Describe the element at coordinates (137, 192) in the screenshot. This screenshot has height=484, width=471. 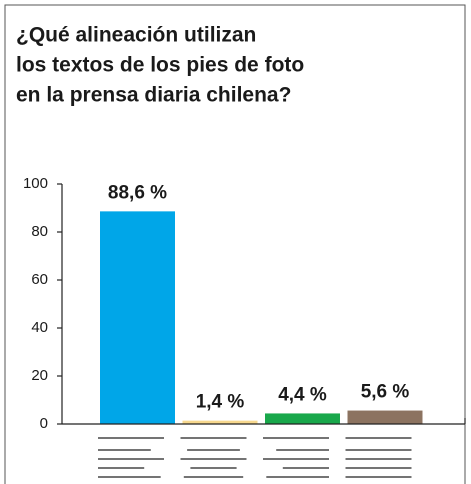
I see `value-label: 88,6 %` at that location.